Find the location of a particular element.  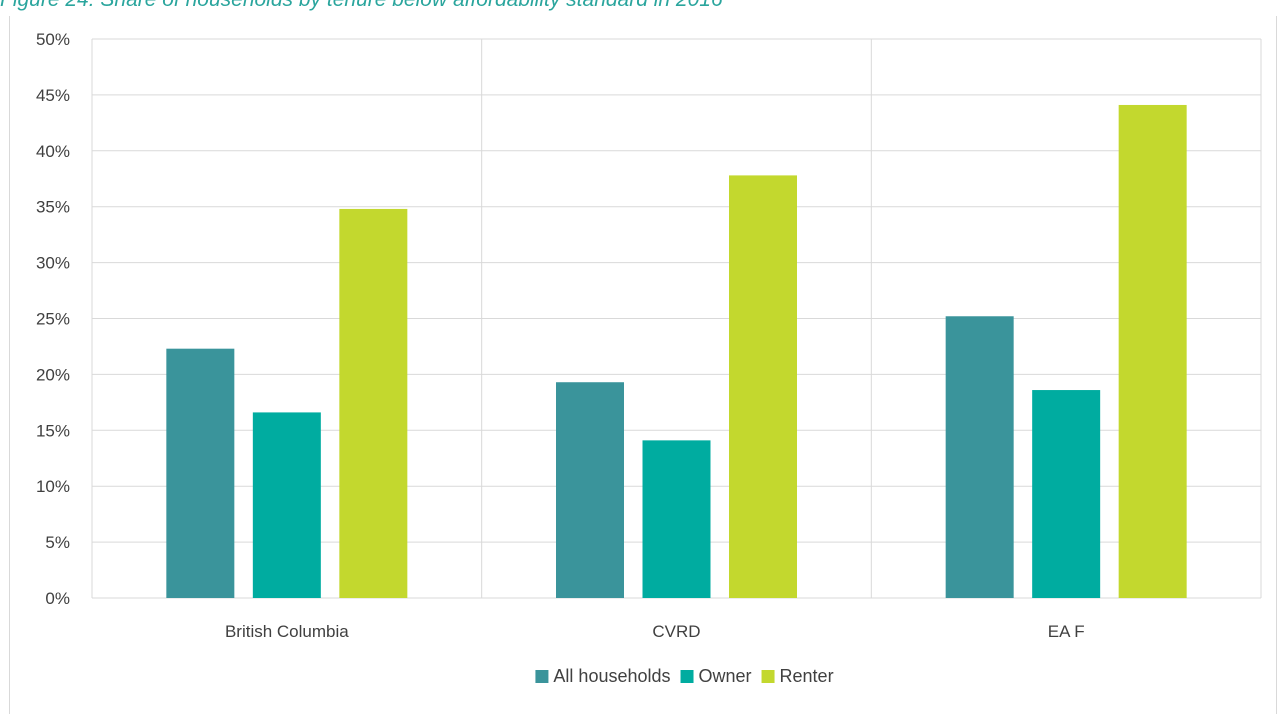

legend: All households Owner Renter is located at coordinates (684, 676).